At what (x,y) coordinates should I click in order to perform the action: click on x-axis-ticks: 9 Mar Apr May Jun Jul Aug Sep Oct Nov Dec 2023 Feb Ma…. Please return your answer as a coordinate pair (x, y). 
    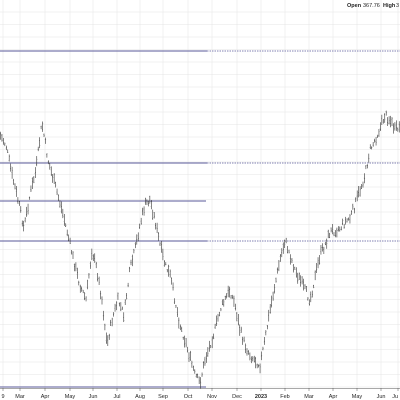
    Looking at the image, I should click on (200, 394).